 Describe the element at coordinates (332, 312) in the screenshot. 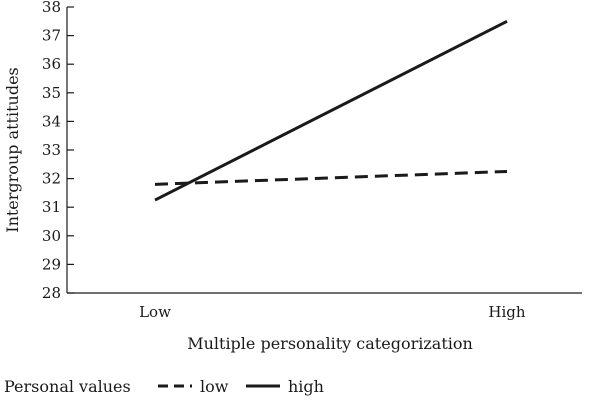

I see `x-axis-ticks: Low High` at that location.